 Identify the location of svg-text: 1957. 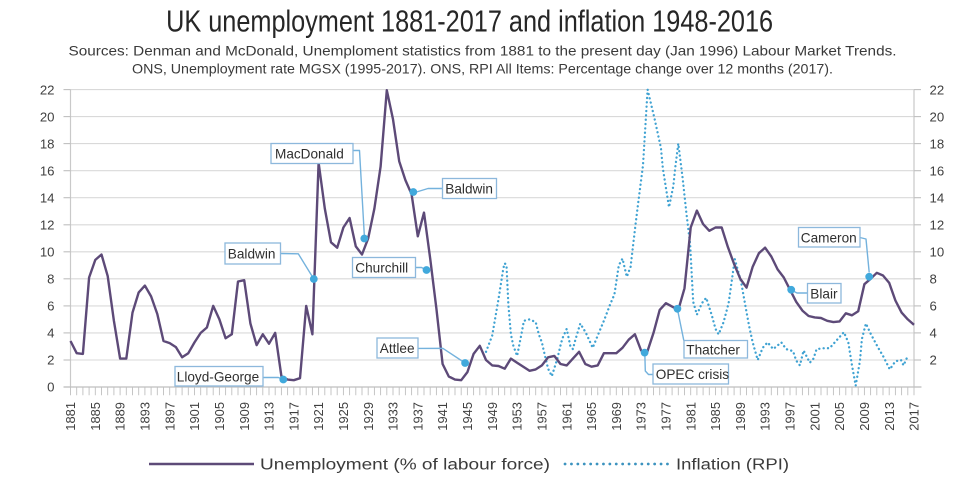
(542, 416).